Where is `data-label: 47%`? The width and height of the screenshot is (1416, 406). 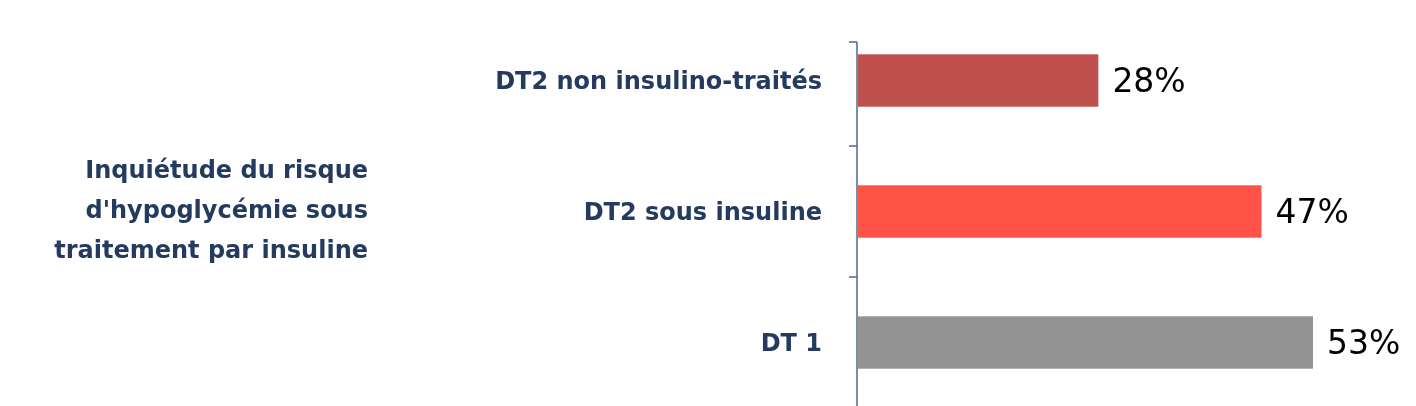
data-label: 47% is located at coordinates (1312, 211).